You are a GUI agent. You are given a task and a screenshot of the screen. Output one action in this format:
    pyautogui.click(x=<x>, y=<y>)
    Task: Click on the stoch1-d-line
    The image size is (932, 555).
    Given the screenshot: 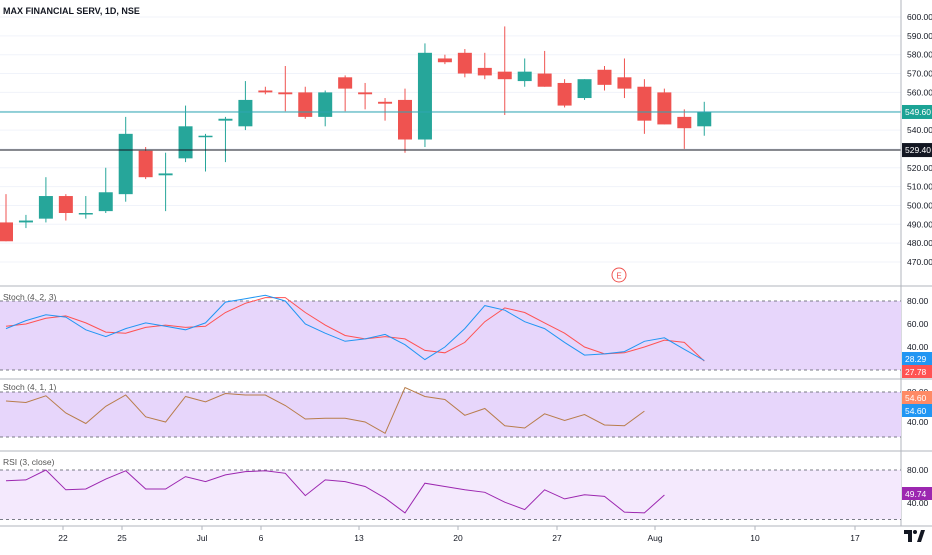 What is the action you would take?
    pyautogui.click(x=355, y=329)
    